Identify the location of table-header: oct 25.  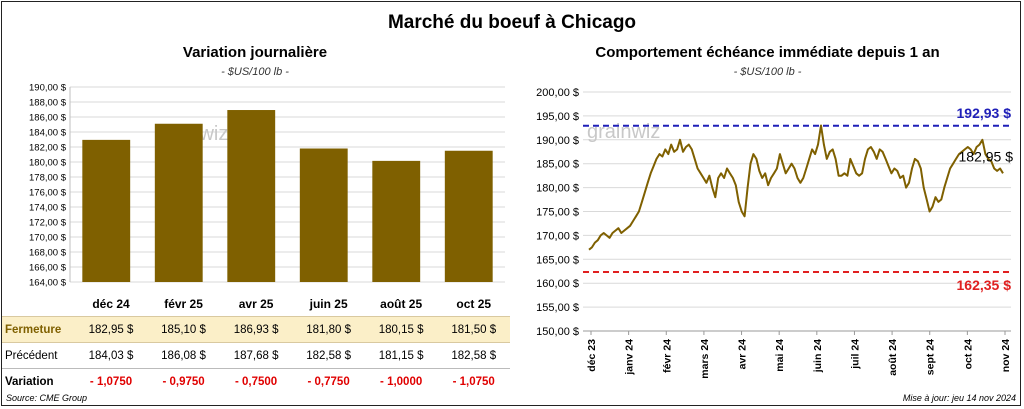
(474, 304).